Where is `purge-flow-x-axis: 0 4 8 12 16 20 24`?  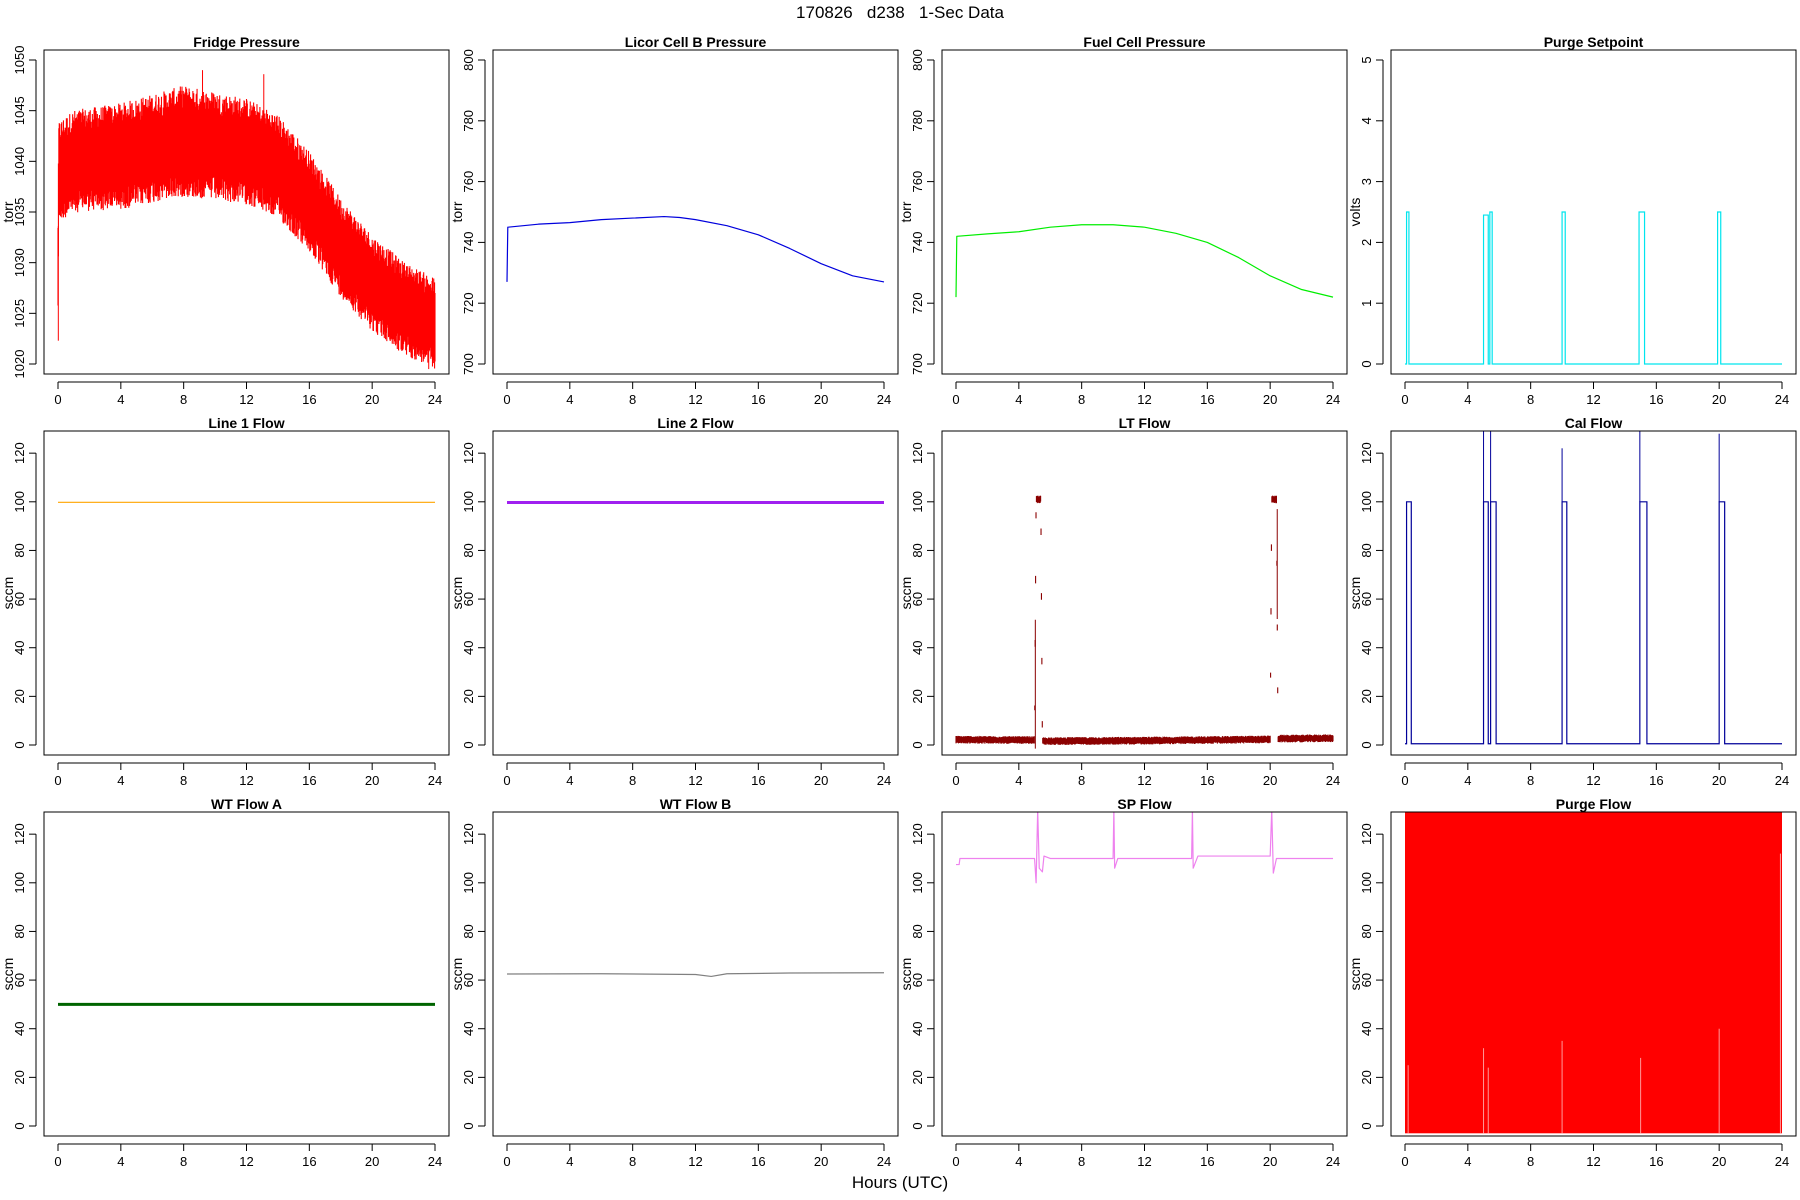
purge-flow-x-axis: 0 4 8 12 16 20 24 is located at coordinates (1595, 1156).